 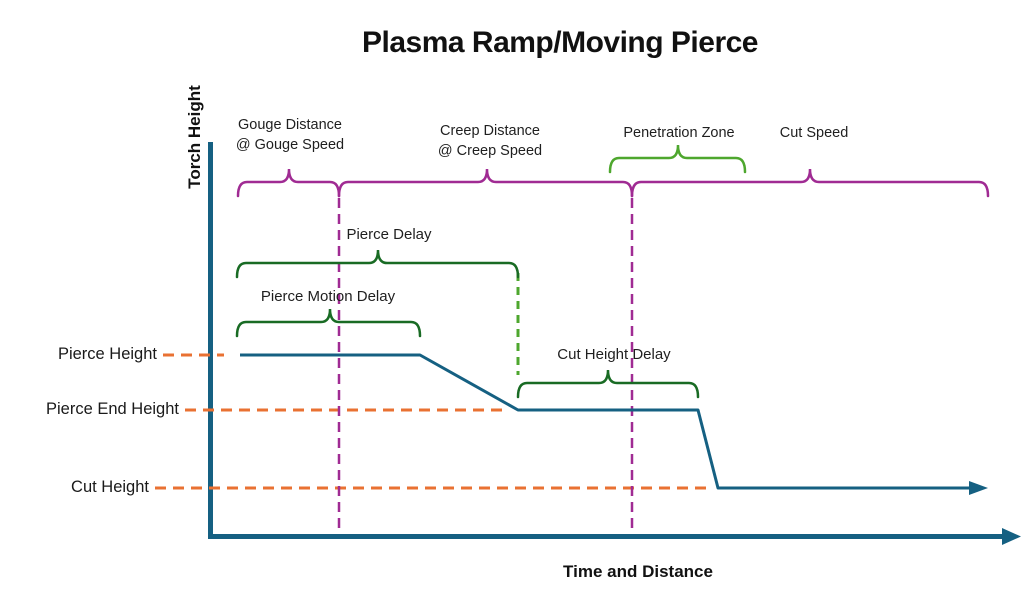 What do you see at coordinates (288, 183) in the screenshot?
I see `gouge-distance-brace` at bounding box center [288, 183].